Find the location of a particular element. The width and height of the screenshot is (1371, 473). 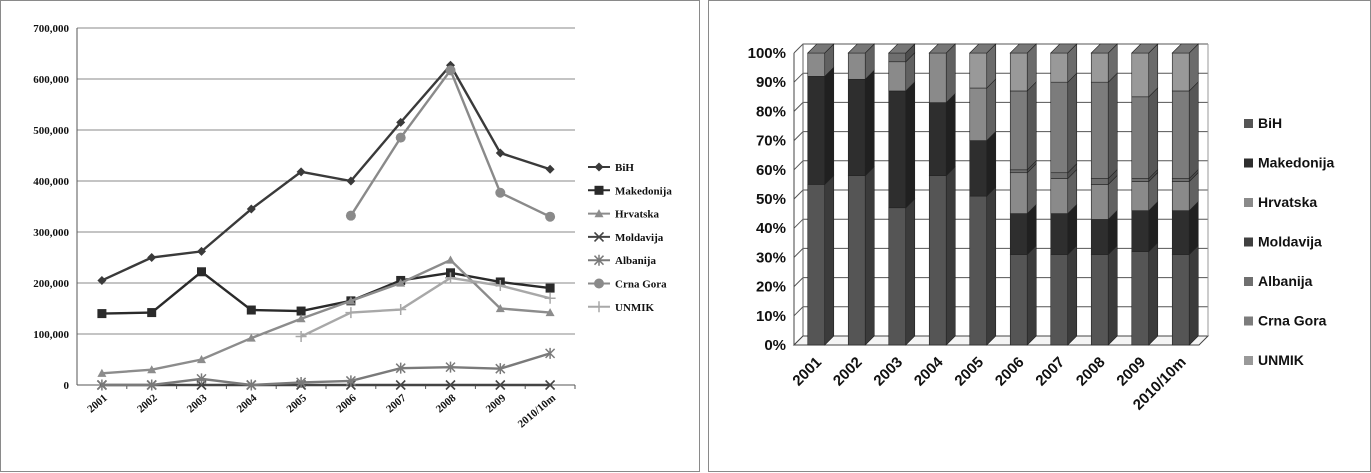

legend-item-makedonija: Makedonija is located at coordinates (1289, 163).